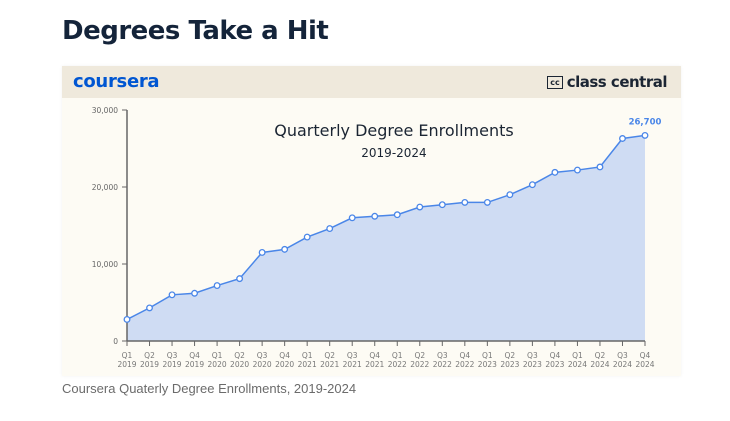  I want to click on y-tick-label: 30,000, so click(105, 110).